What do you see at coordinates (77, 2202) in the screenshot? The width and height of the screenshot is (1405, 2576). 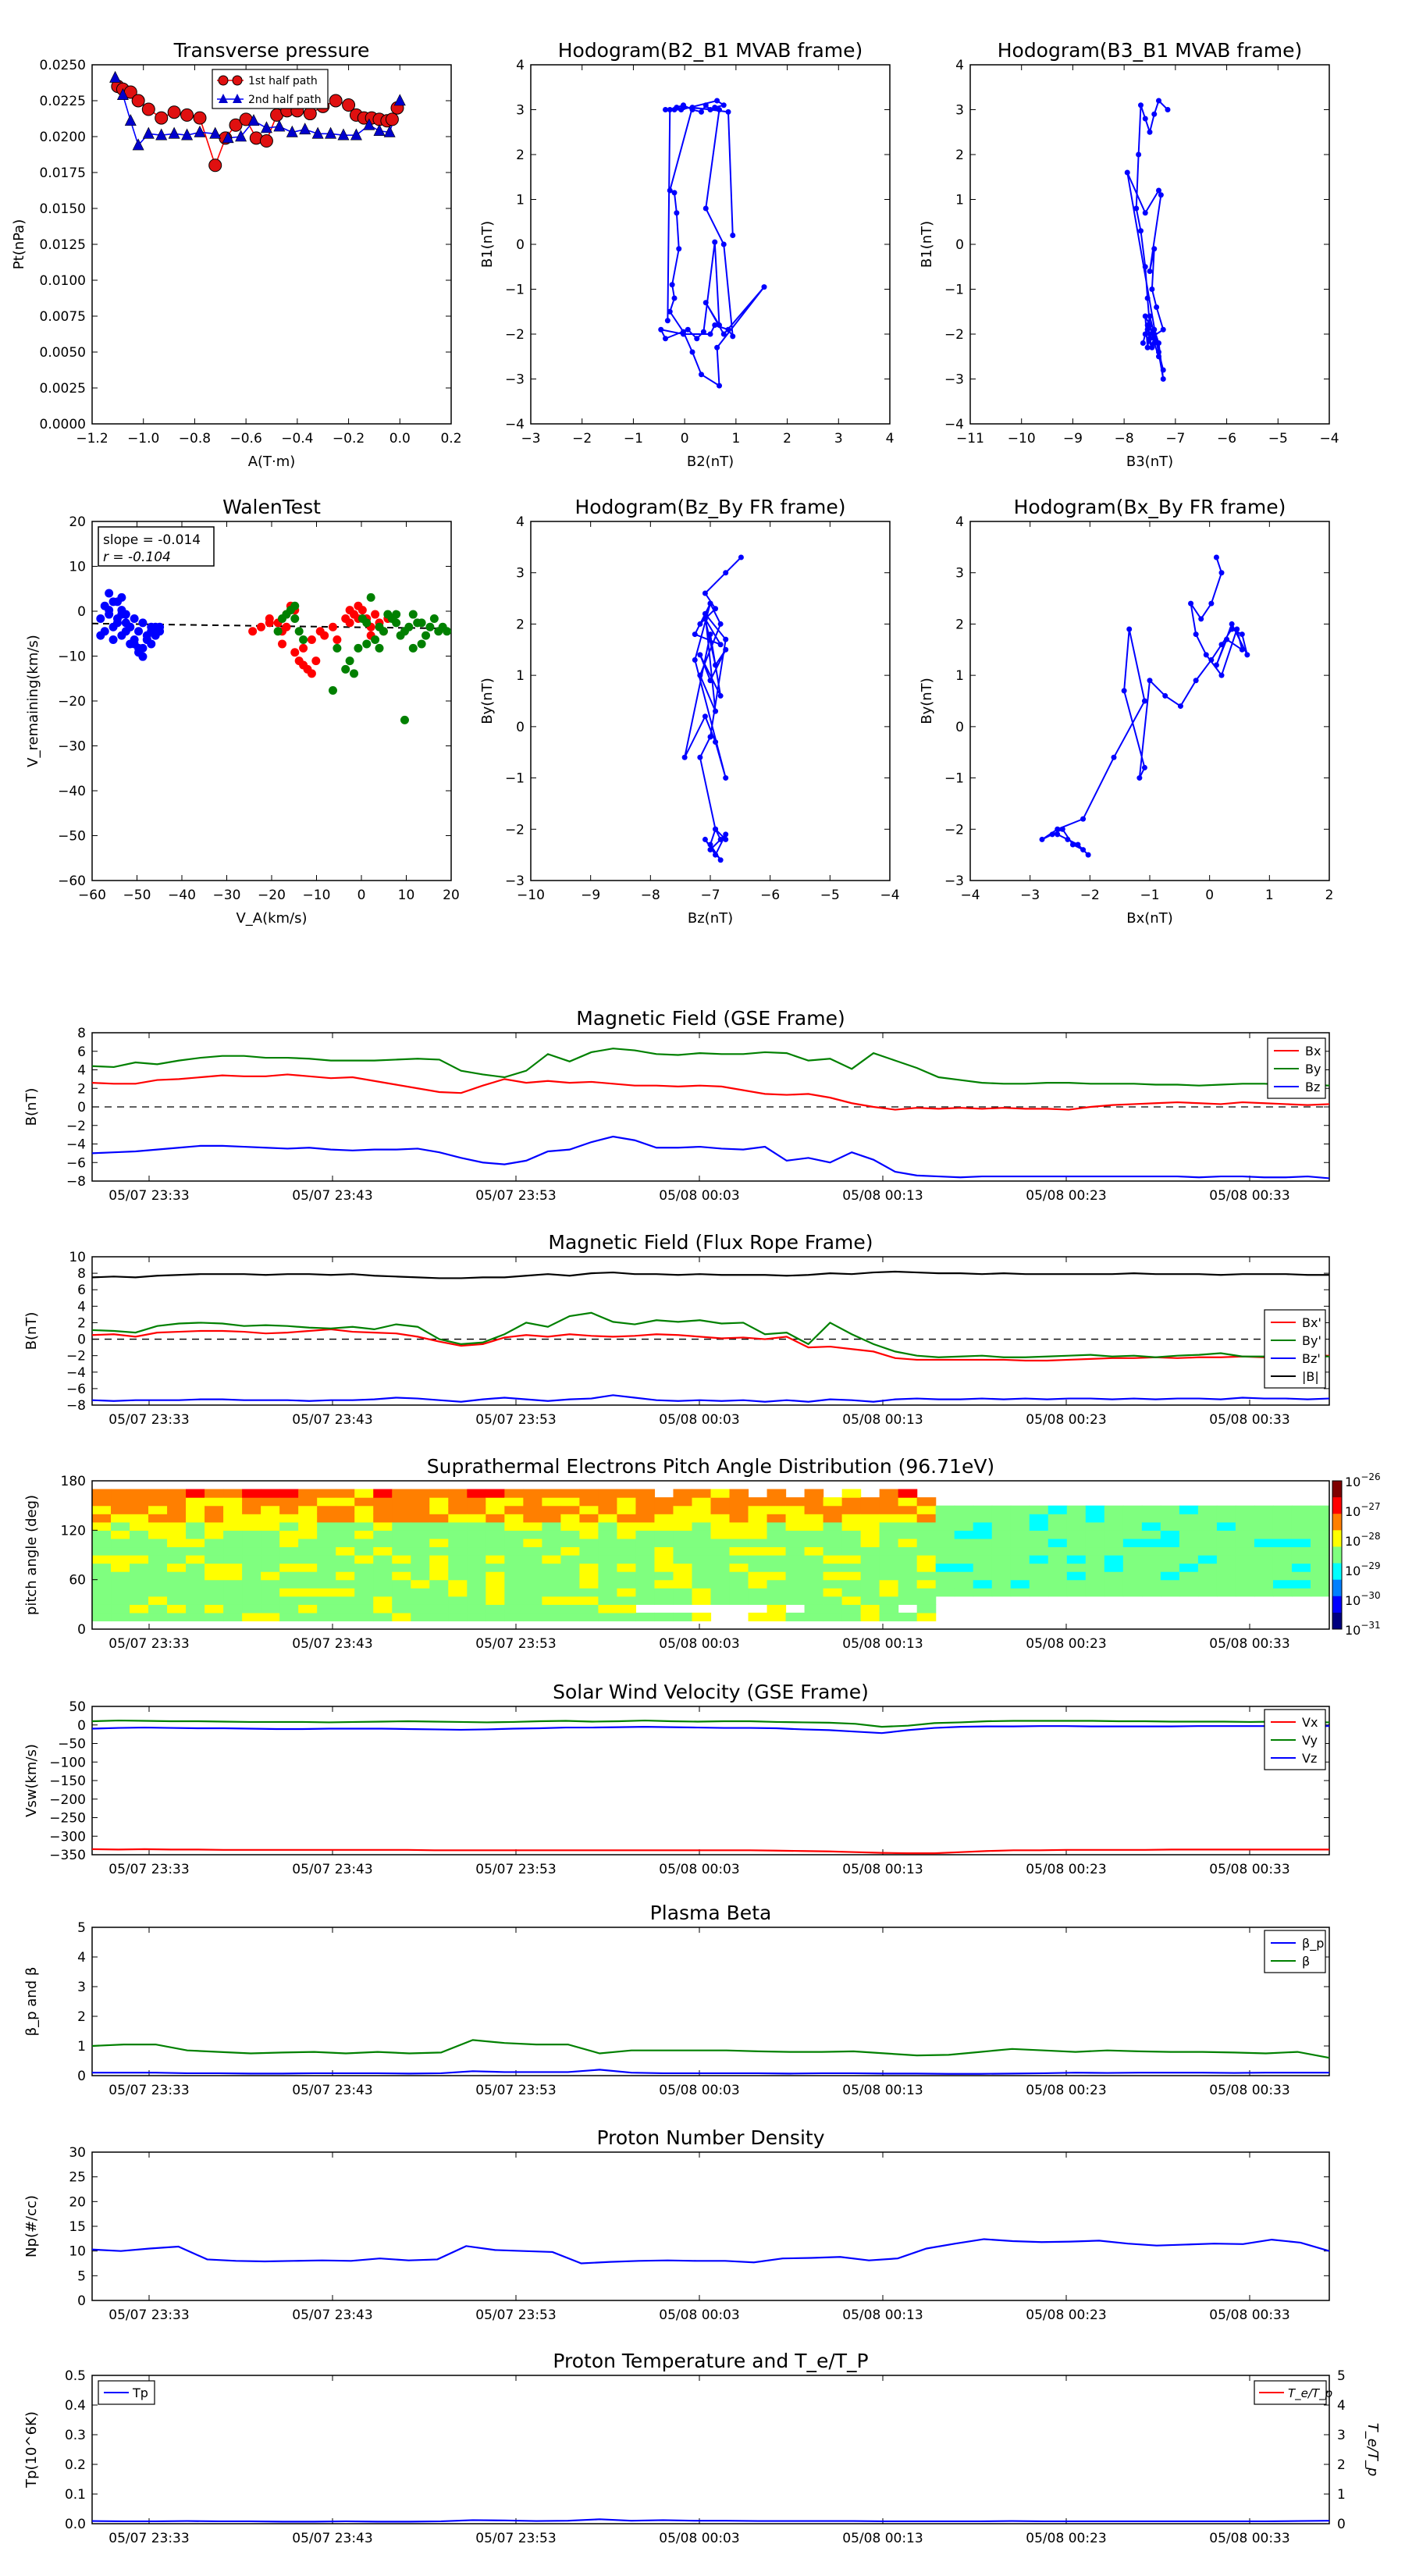 I see `y-tick-label: 20` at bounding box center [77, 2202].